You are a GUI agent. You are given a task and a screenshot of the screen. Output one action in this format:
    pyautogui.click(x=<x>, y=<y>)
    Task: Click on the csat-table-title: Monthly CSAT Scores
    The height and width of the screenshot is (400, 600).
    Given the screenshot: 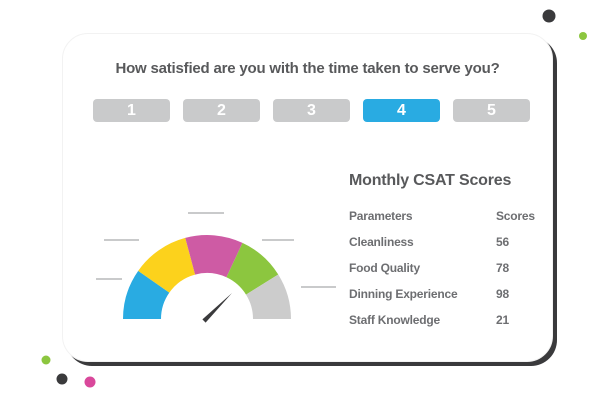 What is the action you would take?
    pyautogui.click(x=430, y=180)
    